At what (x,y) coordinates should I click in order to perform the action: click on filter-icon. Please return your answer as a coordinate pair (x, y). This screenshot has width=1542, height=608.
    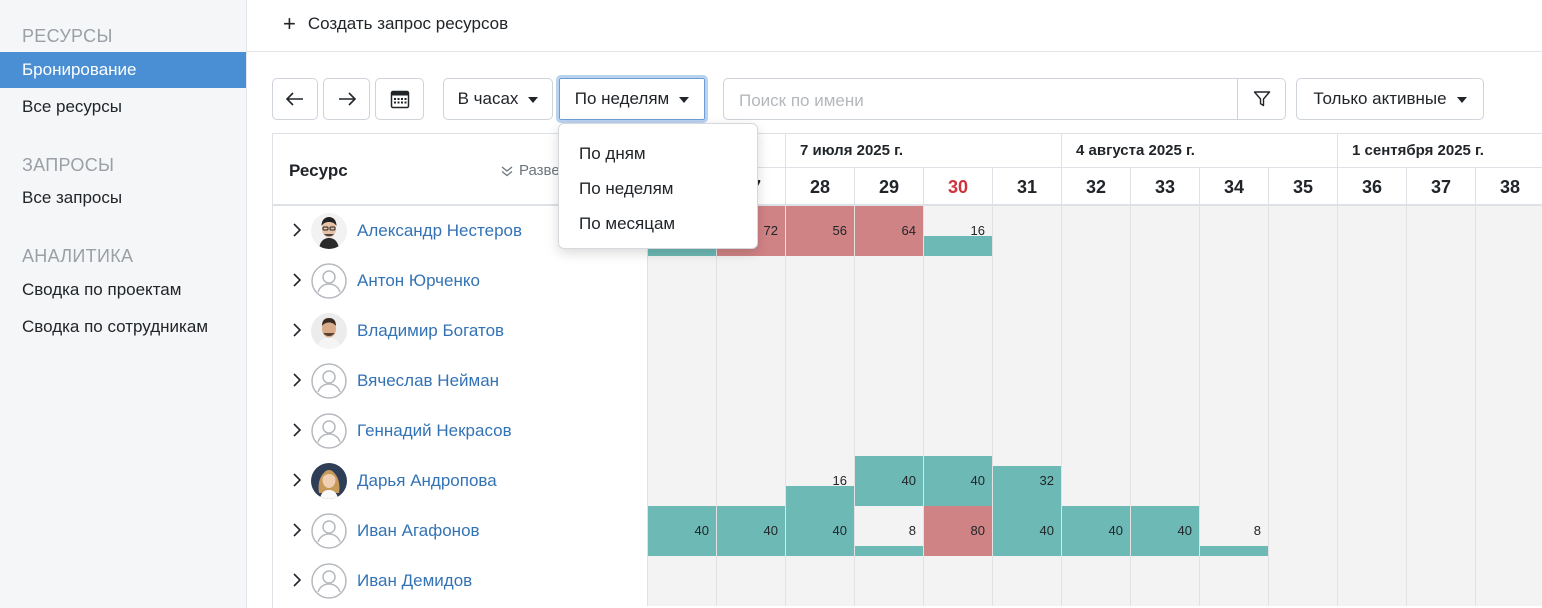
    Looking at the image, I should click on (1261, 99).